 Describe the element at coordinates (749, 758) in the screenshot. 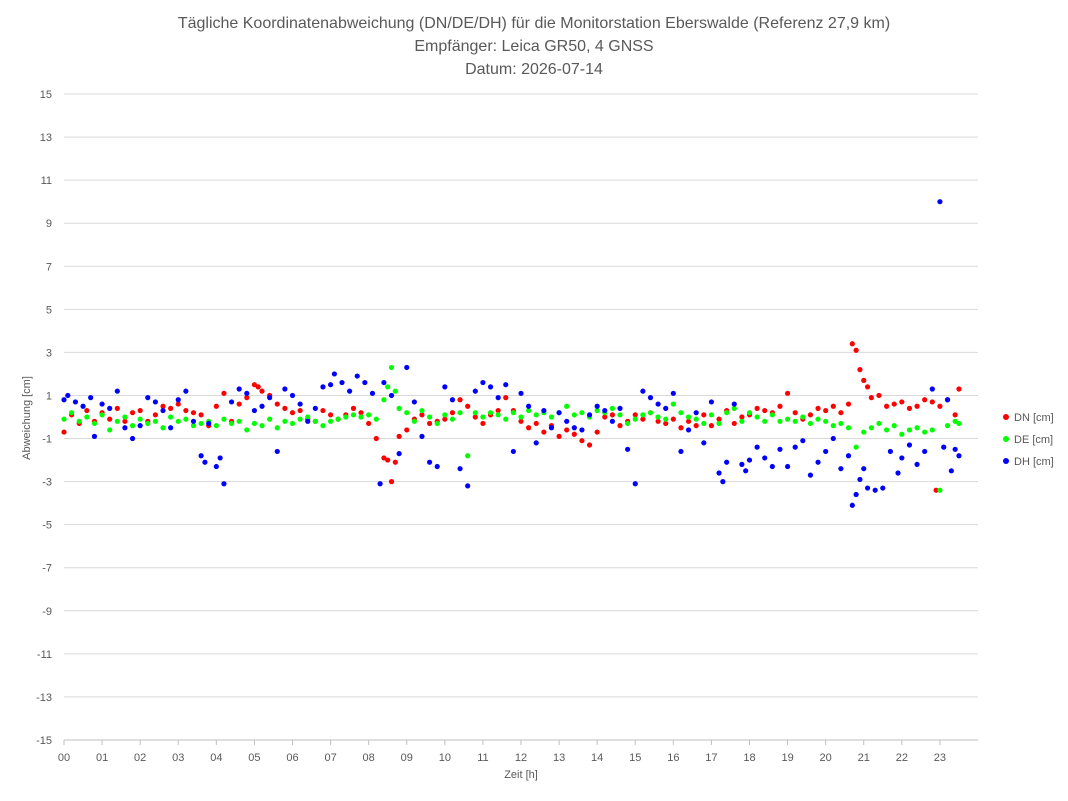

I see `x-tick-label: 18` at that location.